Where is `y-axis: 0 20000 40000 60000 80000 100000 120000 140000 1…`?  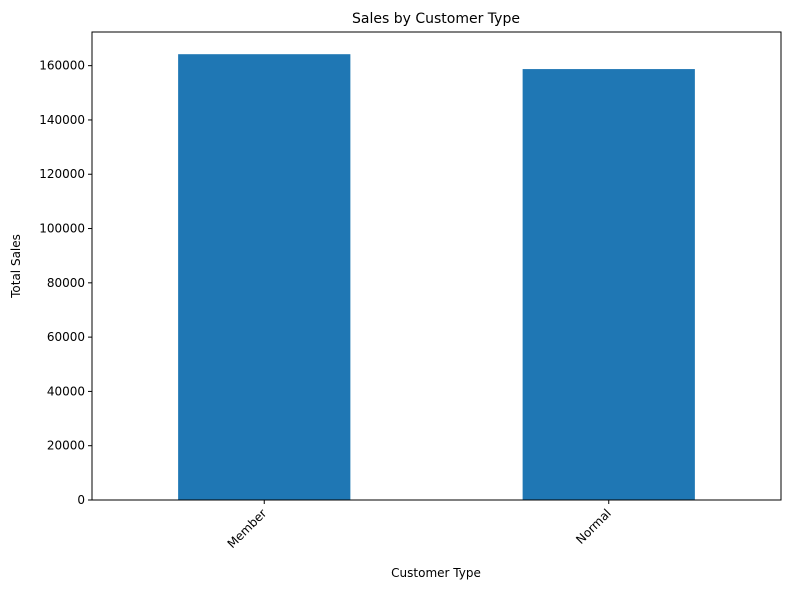 y-axis: 0 20000 40000 60000 80000 100000 120000 140000 1… is located at coordinates (65, 283).